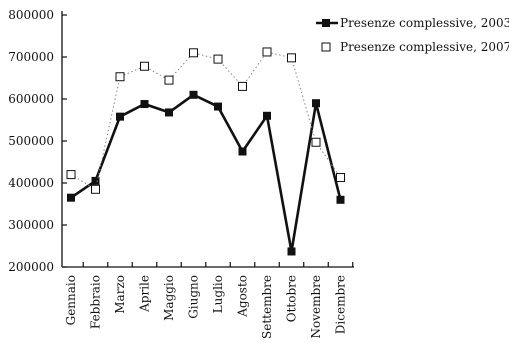 The width and height of the screenshot is (509, 344). Describe the element at coordinates (31, 141) in the screenshot. I see `y-tick-label: 500000` at that location.